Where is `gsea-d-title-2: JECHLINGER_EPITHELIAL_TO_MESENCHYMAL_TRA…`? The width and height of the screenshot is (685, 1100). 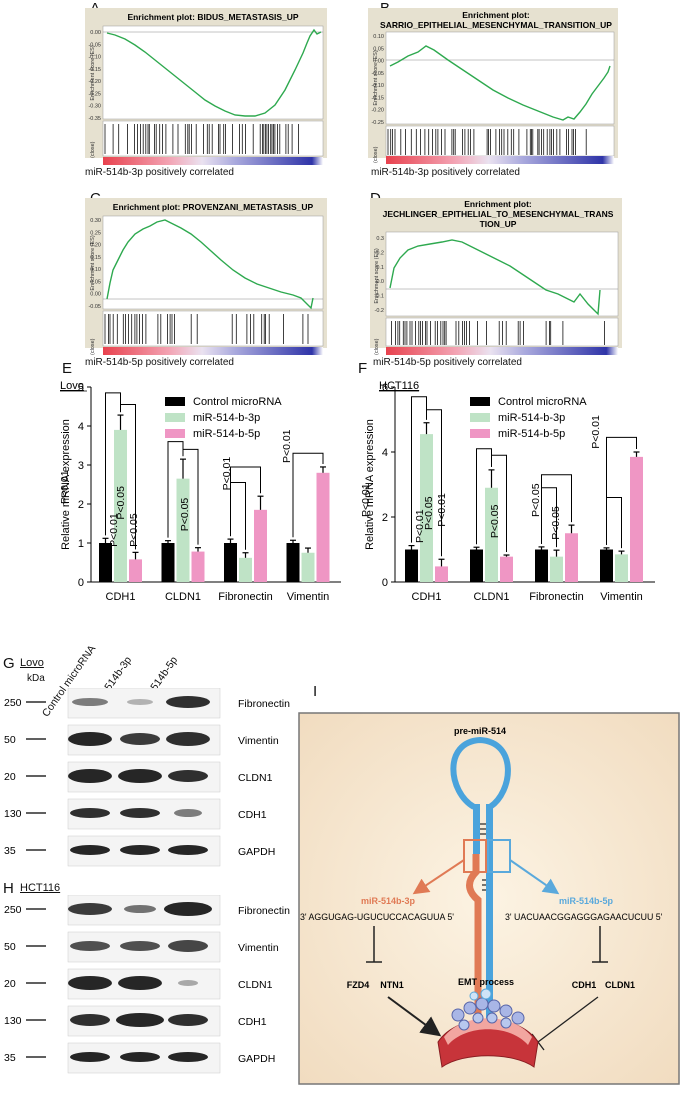
gsea-d-title-2: JECHLINGER_EPITHELIAL_TO_MESENCHYMAL_TRA… is located at coordinates (498, 214).